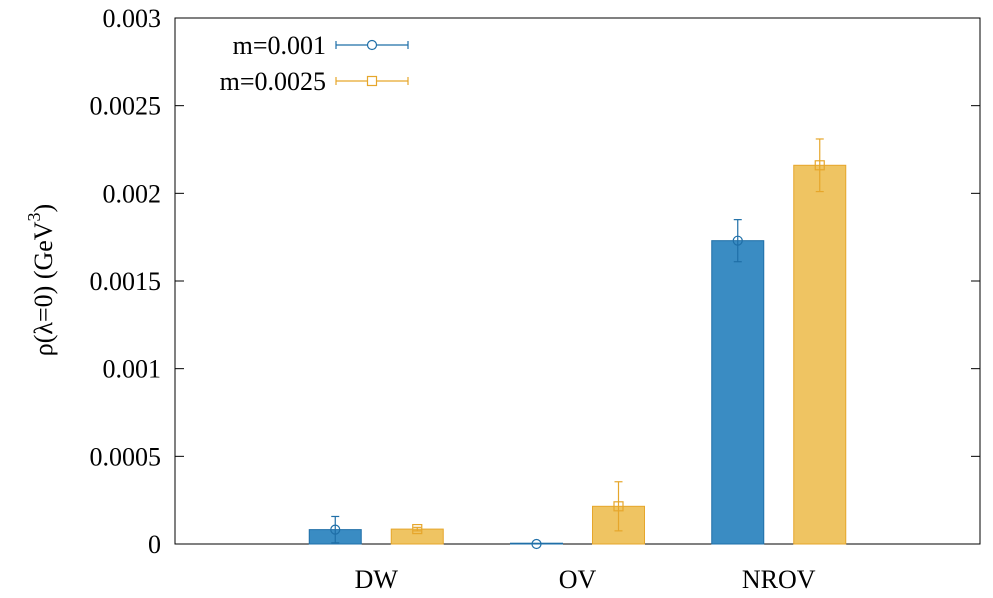 The width and height of the screenshot is (993, 598). What do you see at coordinates (377, 579) in the screenshot?
I see `x-category-label: DW` at bounding box center [377, 579].